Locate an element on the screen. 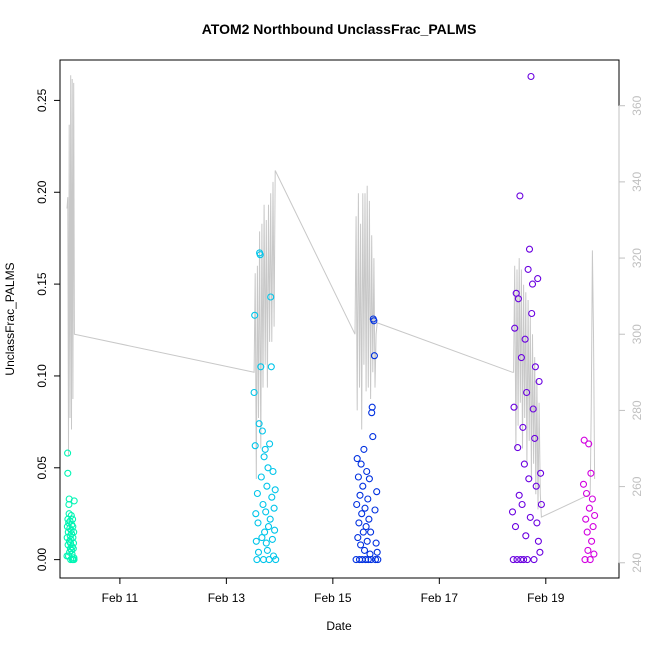 The image size is (650, 650). y-tick-label: 0.25 is located at coordinates (42, 100).